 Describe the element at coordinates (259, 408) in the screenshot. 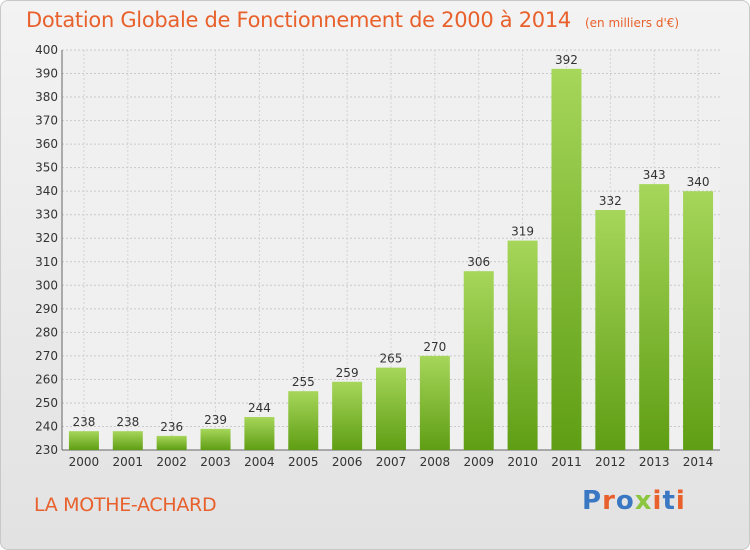

I see `value-label-2004: 244` at that location.